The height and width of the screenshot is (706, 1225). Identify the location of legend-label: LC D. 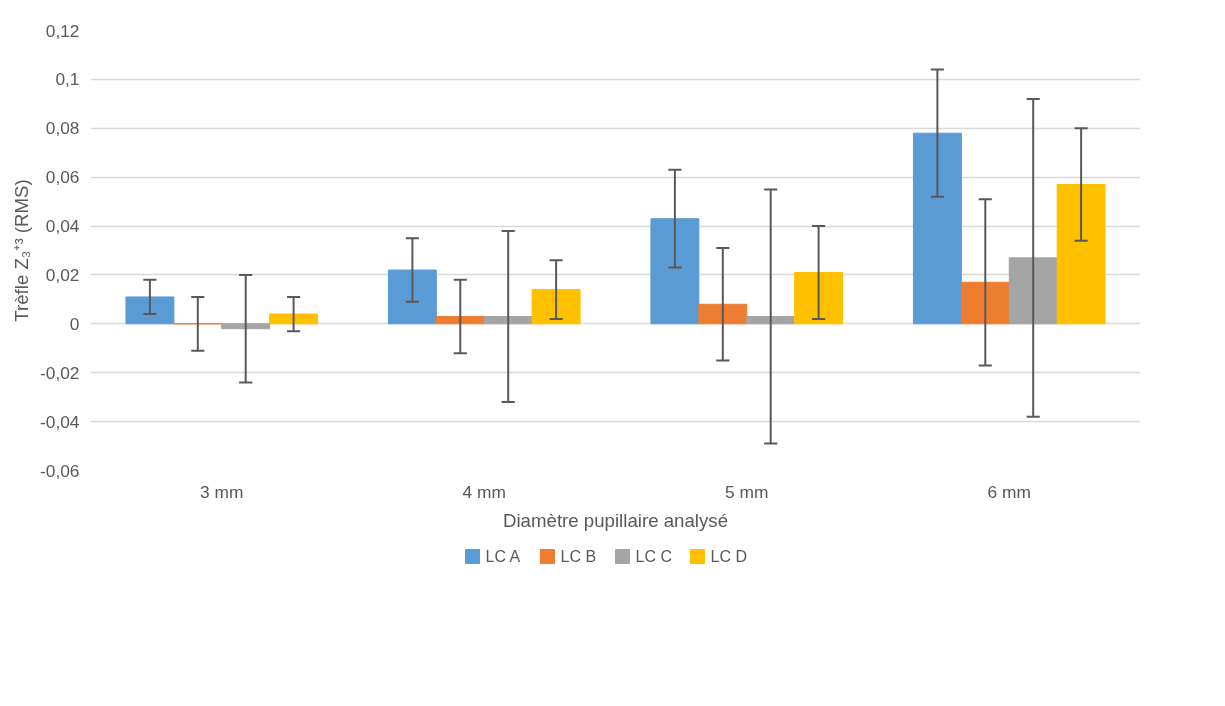
(728, 556).